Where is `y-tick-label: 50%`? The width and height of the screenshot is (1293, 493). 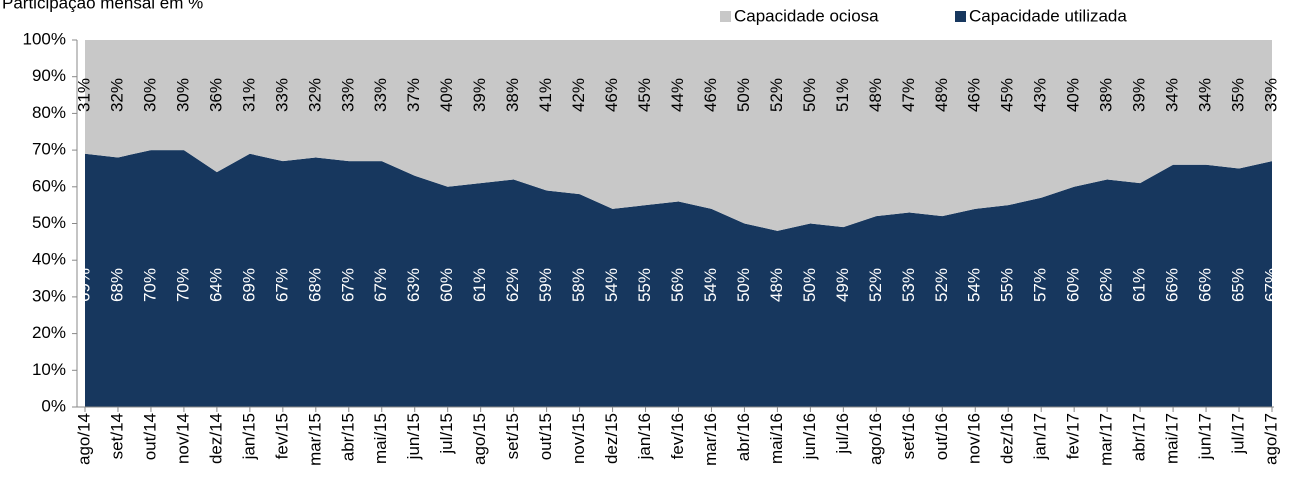 y-tick-label: 50% is located at coordinates (49, 222).